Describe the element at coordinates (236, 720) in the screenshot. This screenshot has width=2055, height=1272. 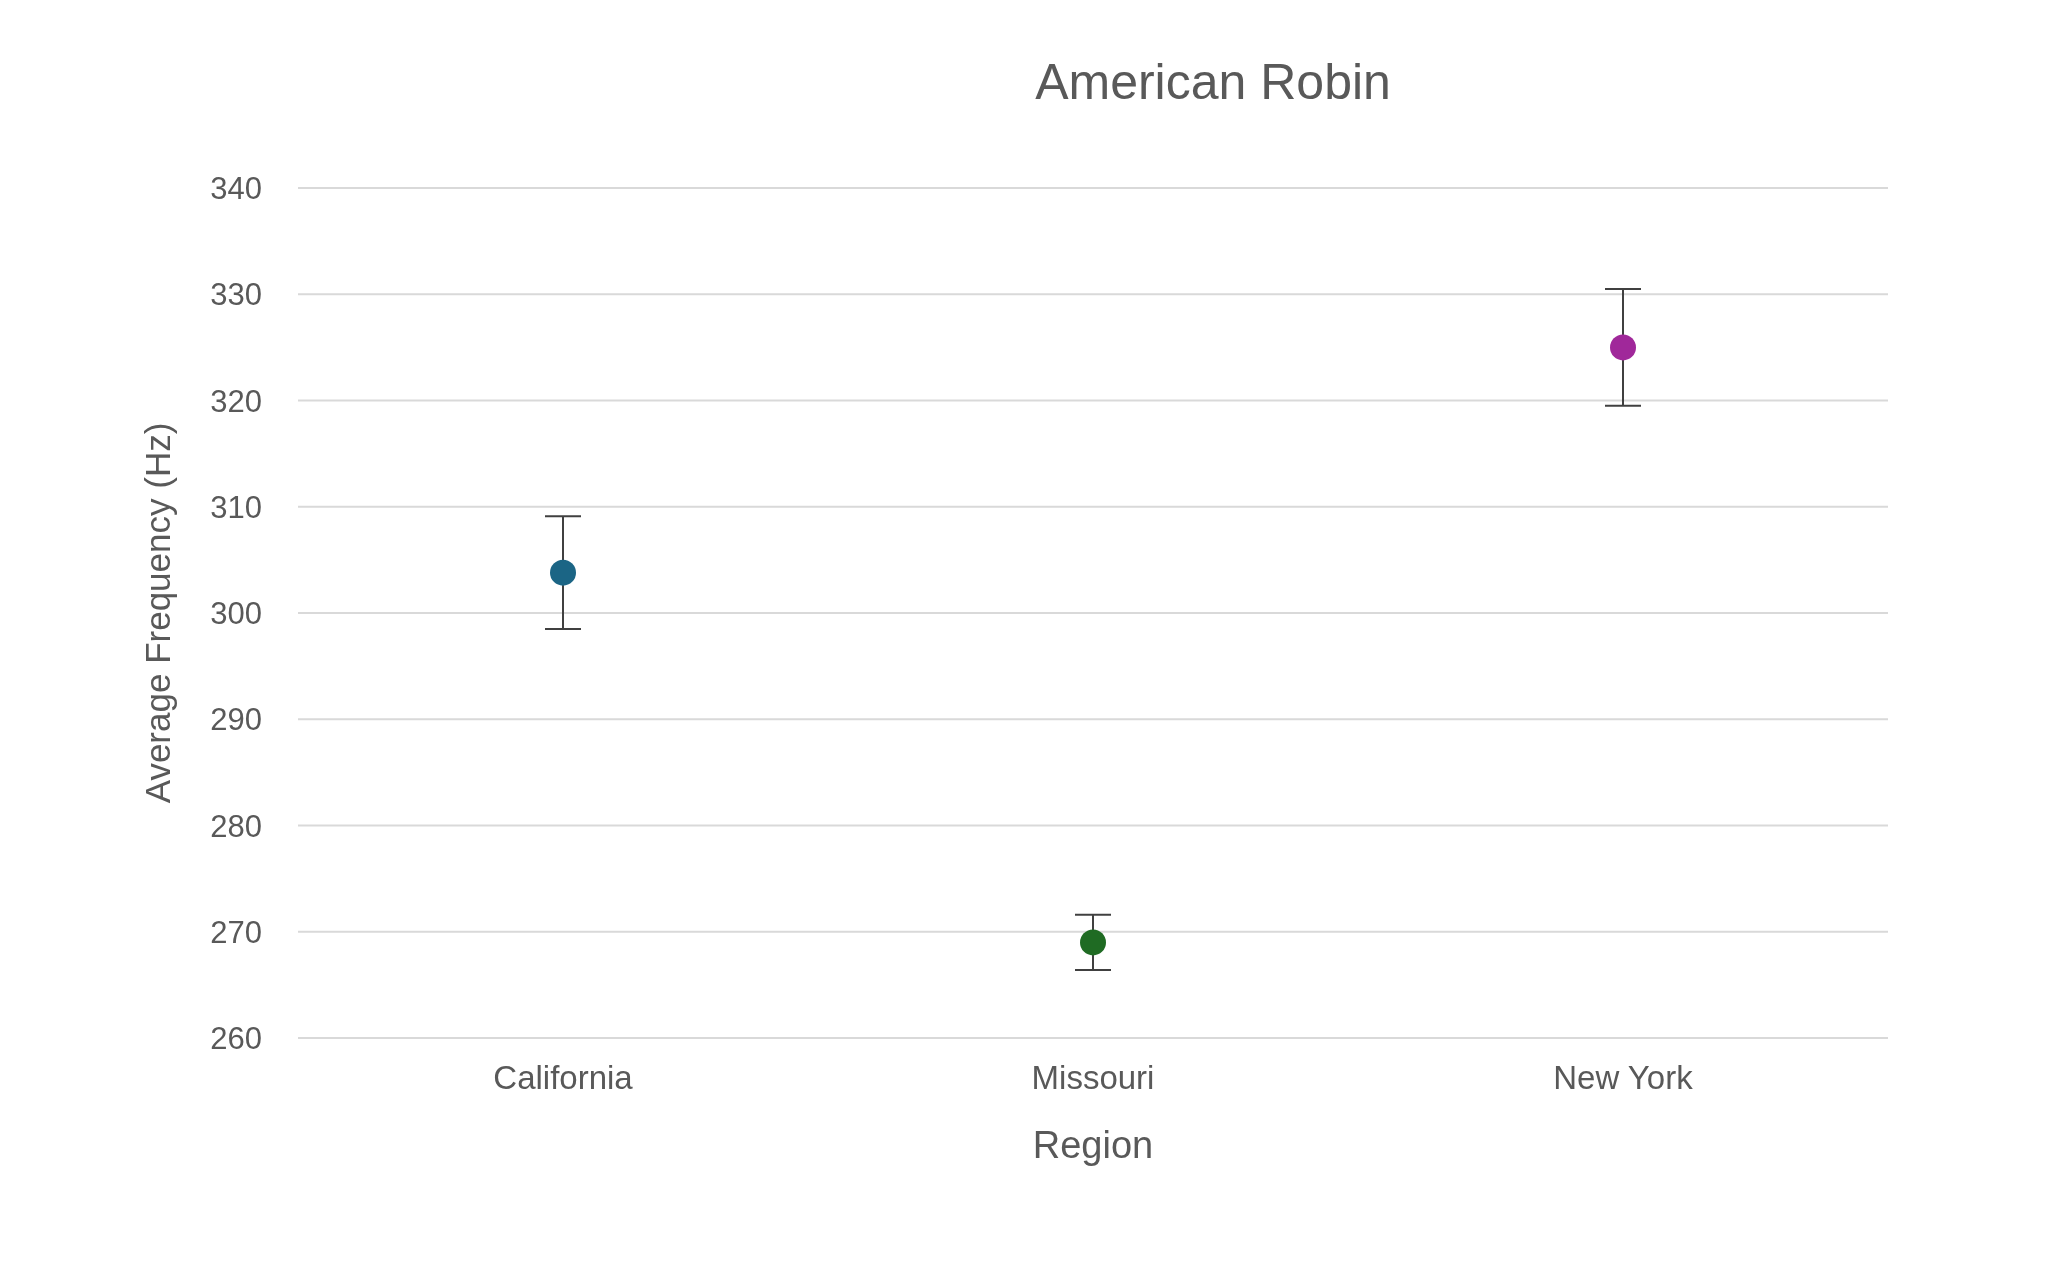
I see `y-tick-label: 290` at that location.